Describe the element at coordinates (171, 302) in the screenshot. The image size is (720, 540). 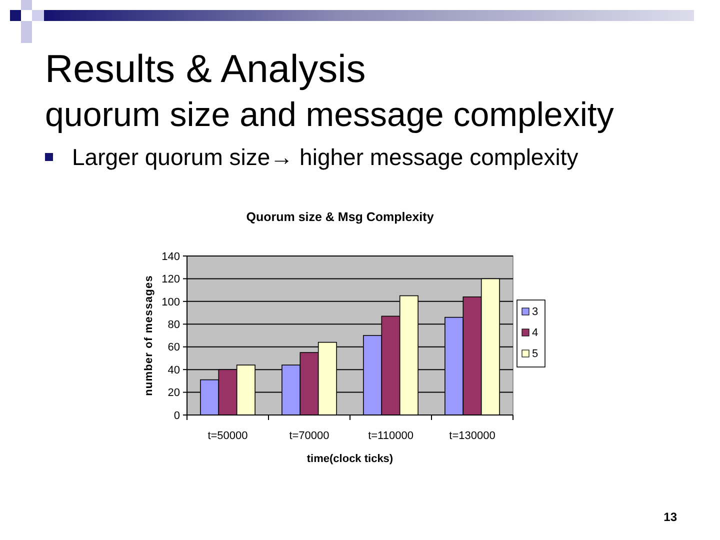
I see `y-tick-label: 100` at that location.